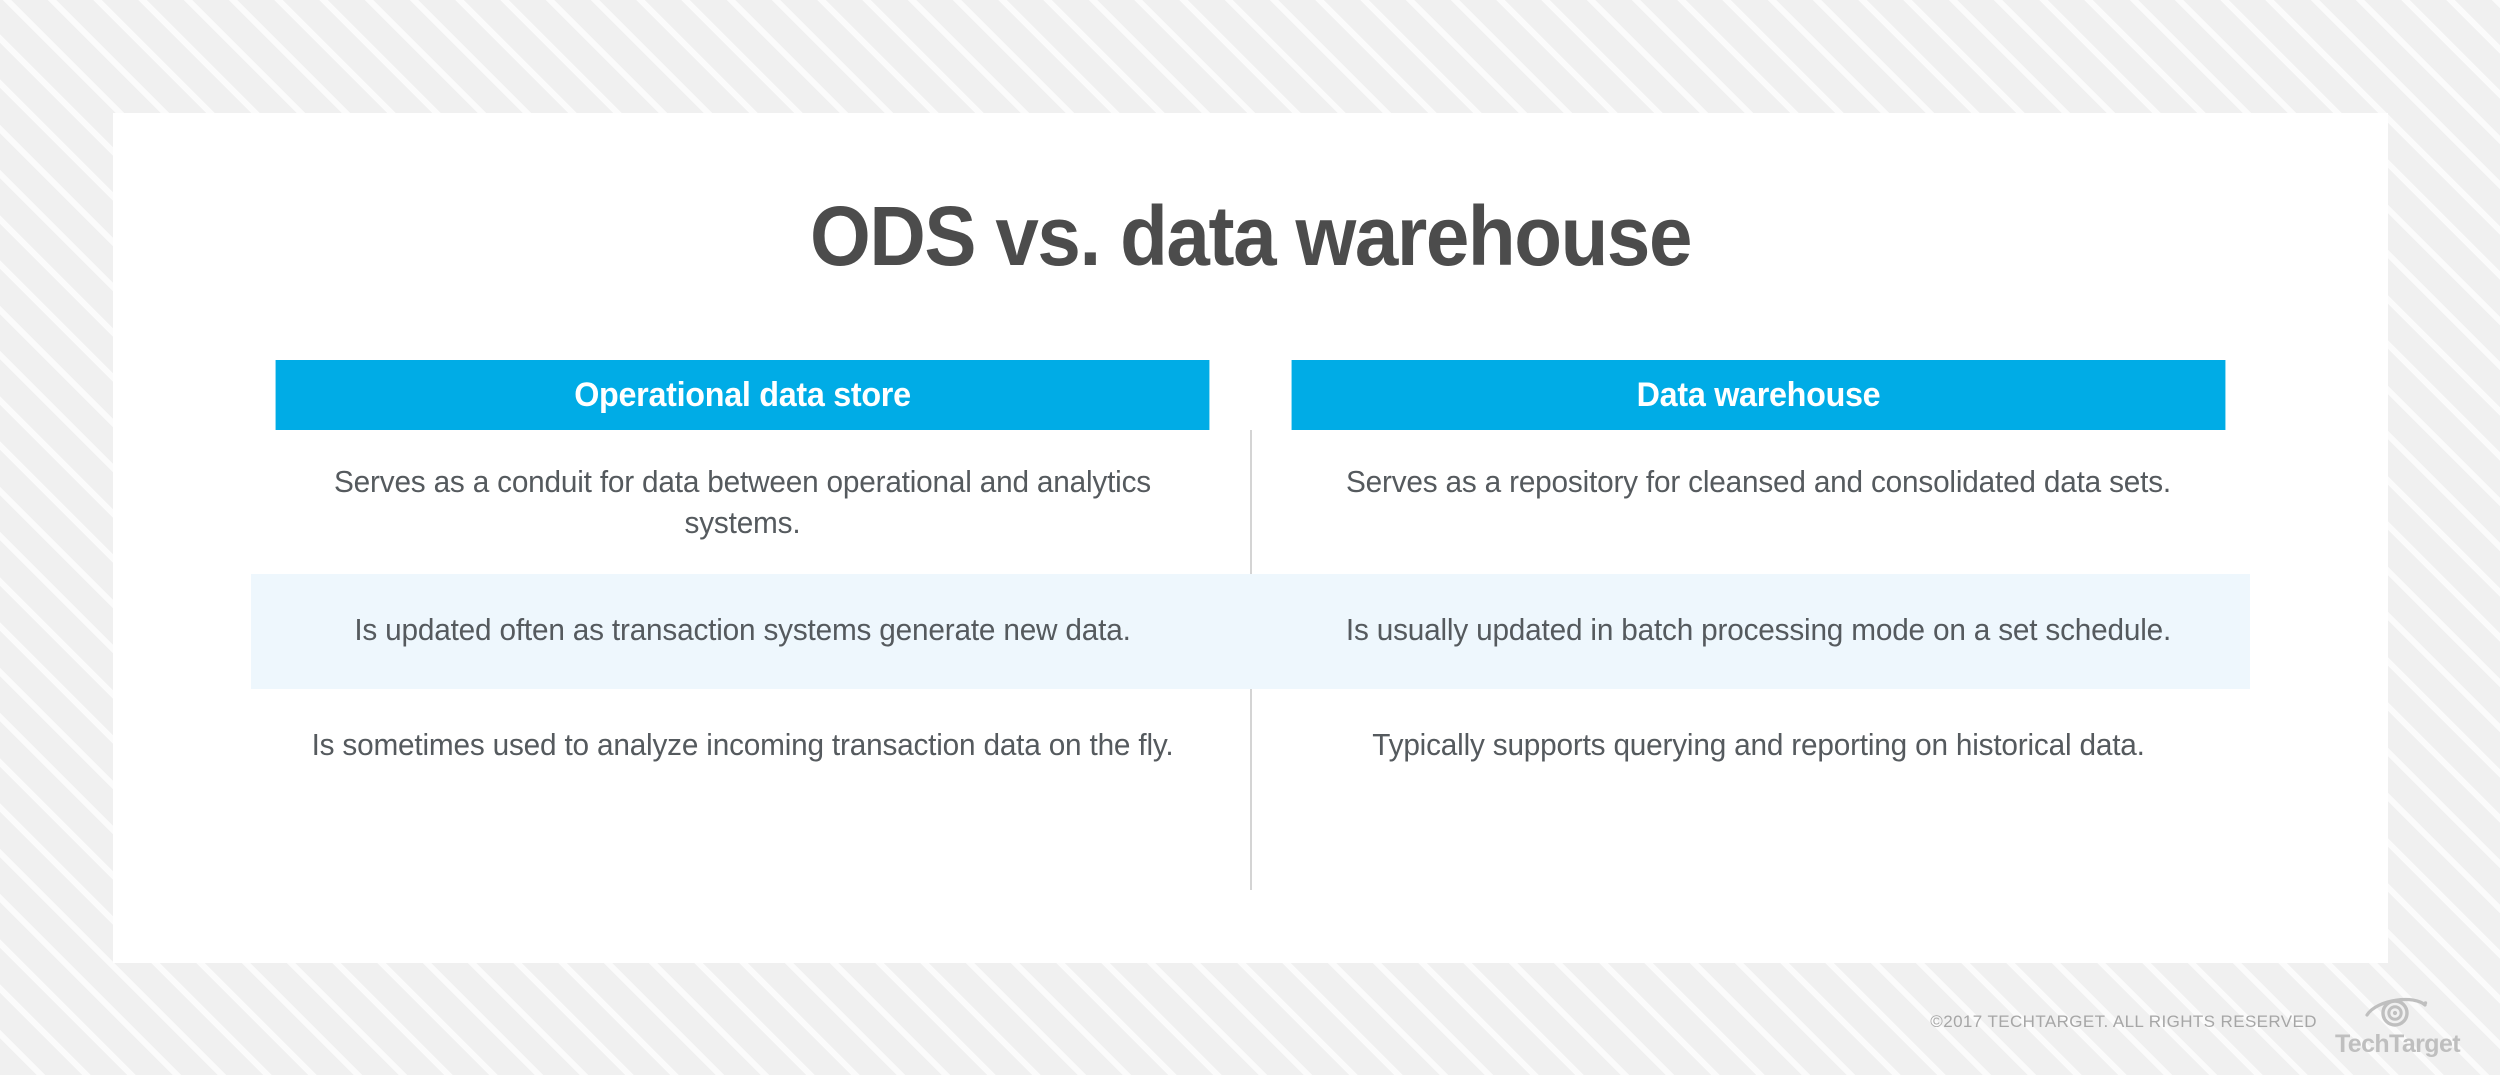 The width and height of the screenshot is (2500, 1075). I want to click on copyright-notice: ©2017 TECHTARGET. ALL RIGHTS RESERVED, so click(2123, 1021).